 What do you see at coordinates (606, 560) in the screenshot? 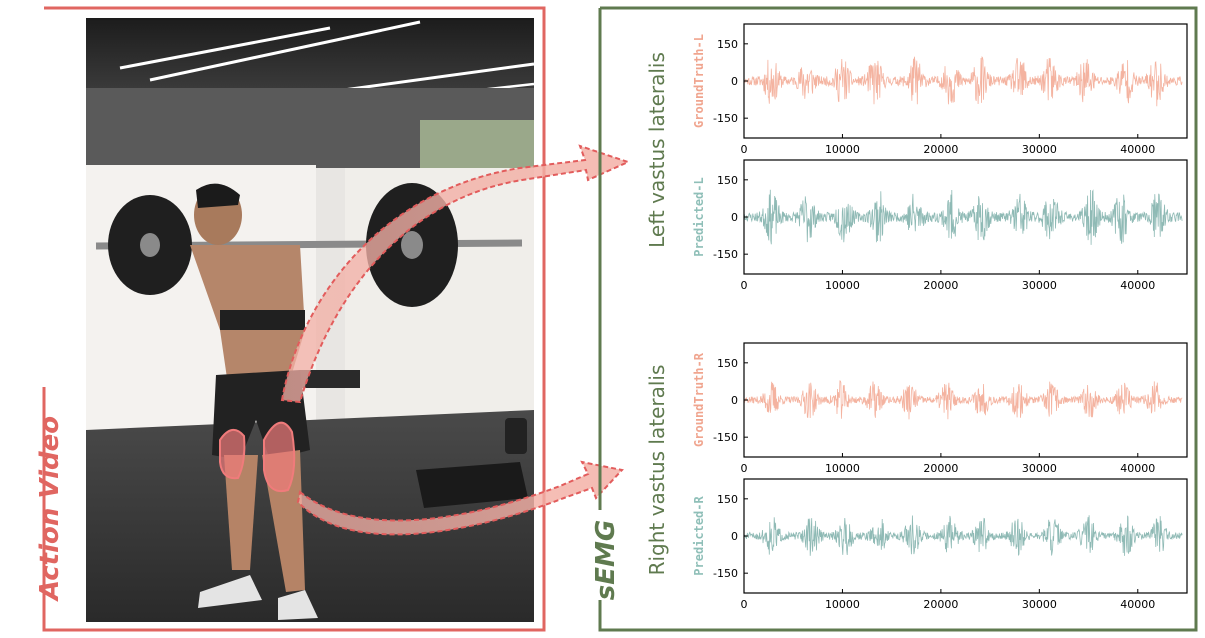
I see `semg-title: sEMG` at bounding box center [606, 560].